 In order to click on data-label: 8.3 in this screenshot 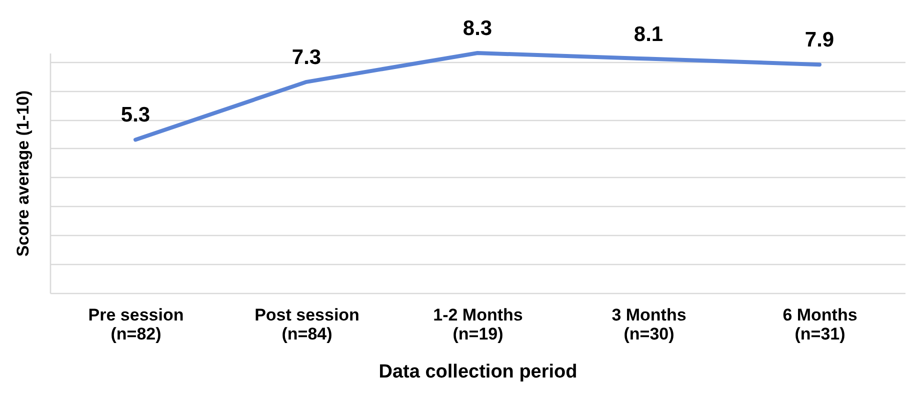, I will do `click(477, 28)`.